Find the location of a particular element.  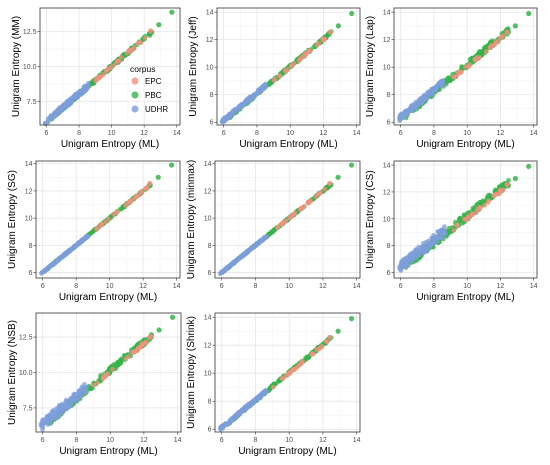

y-tick-label: 7.5 is located at coordinates (32, 102).